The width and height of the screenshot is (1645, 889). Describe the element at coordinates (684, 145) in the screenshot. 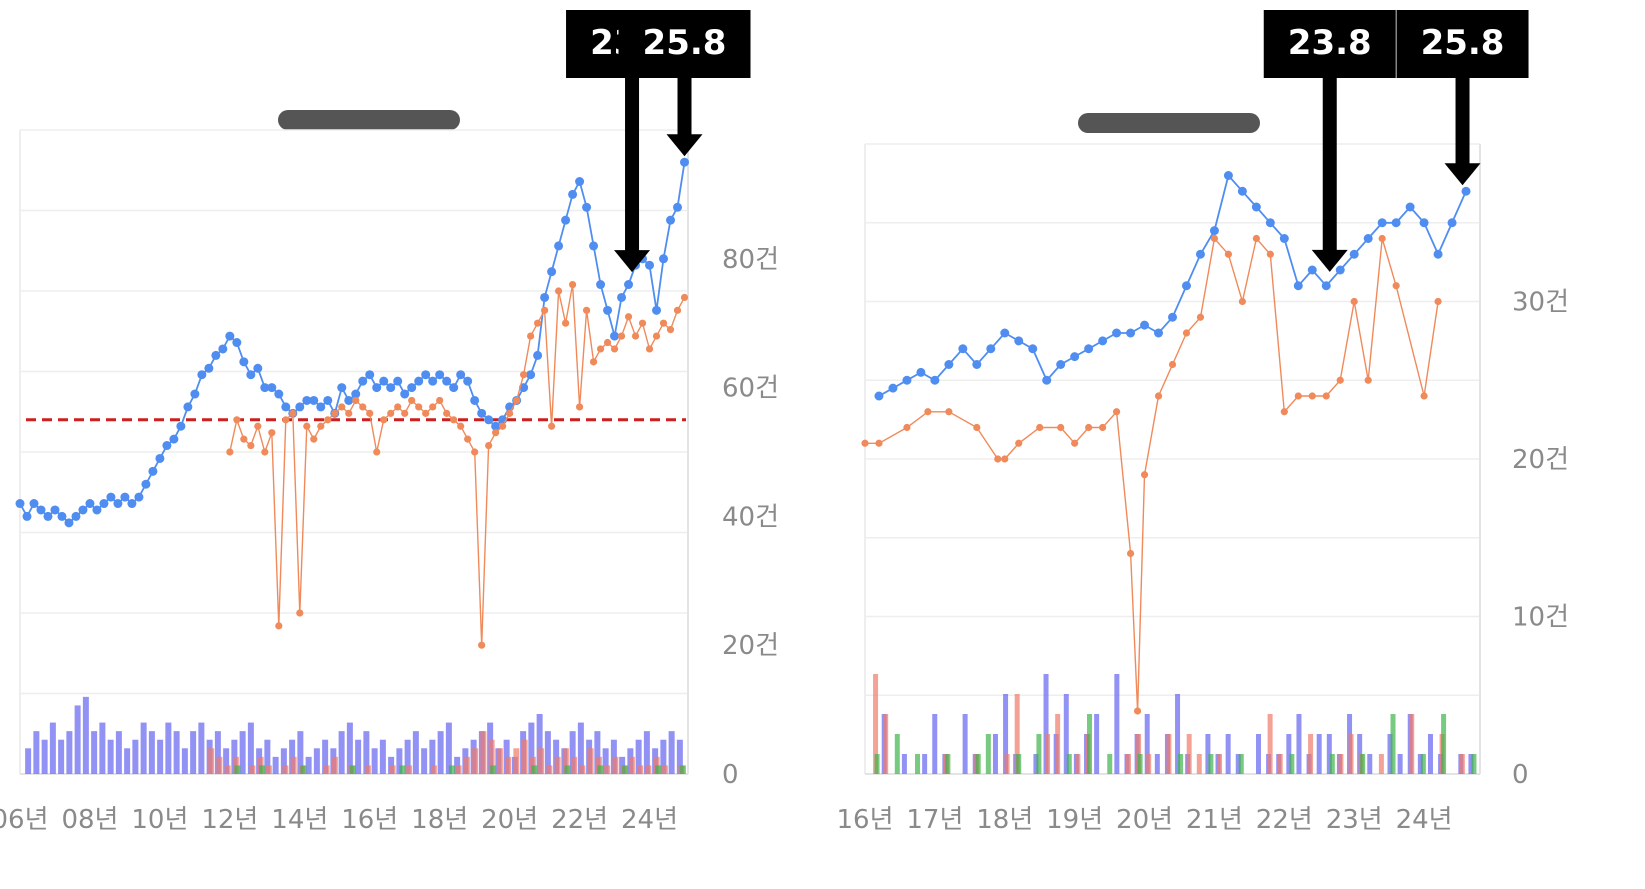

I see `callout-arrowhead` at that location.